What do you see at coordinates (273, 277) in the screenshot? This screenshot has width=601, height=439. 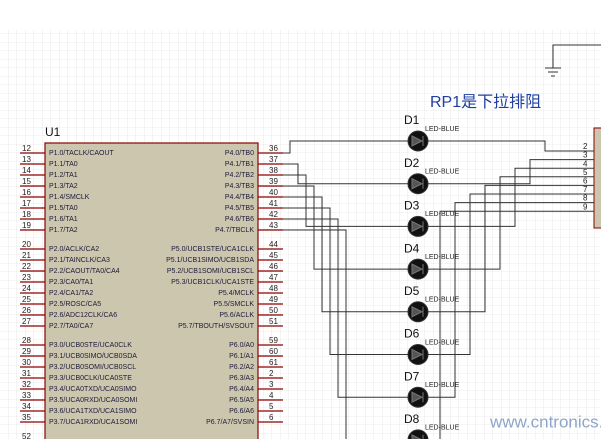 I see `pin-number: 47` at bounding box center [273, 277].